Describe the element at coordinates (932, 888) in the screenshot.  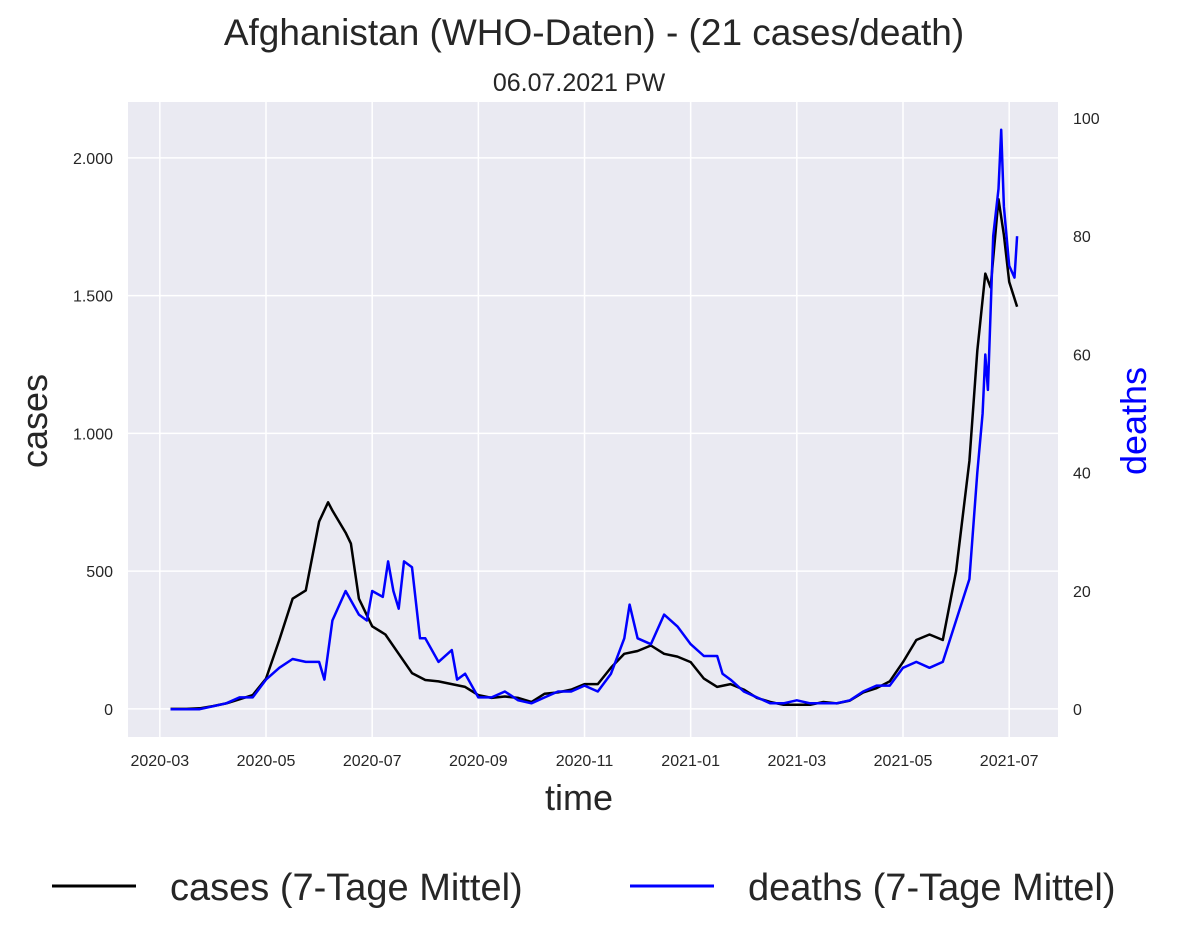
I see `legend-label: deaths (7-Tage Mittel)` at that location.